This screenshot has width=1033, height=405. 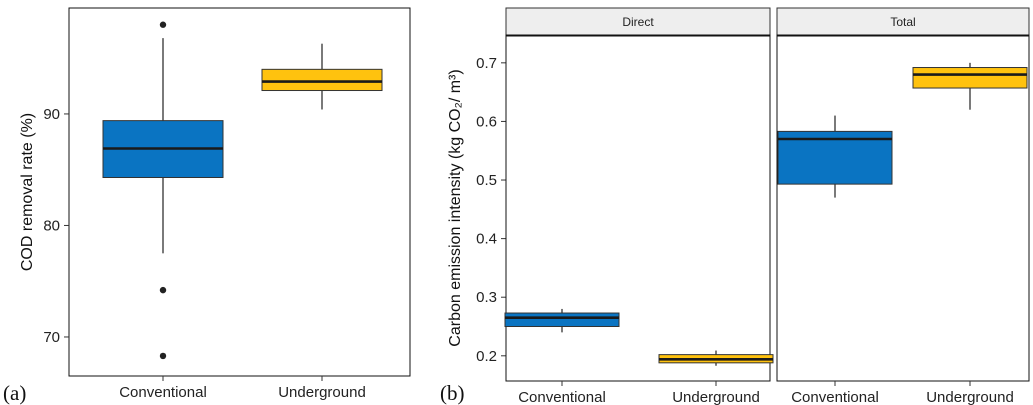 I want to click on panel-a-y-axis: 70 80 90, so click(x=56, y=226).